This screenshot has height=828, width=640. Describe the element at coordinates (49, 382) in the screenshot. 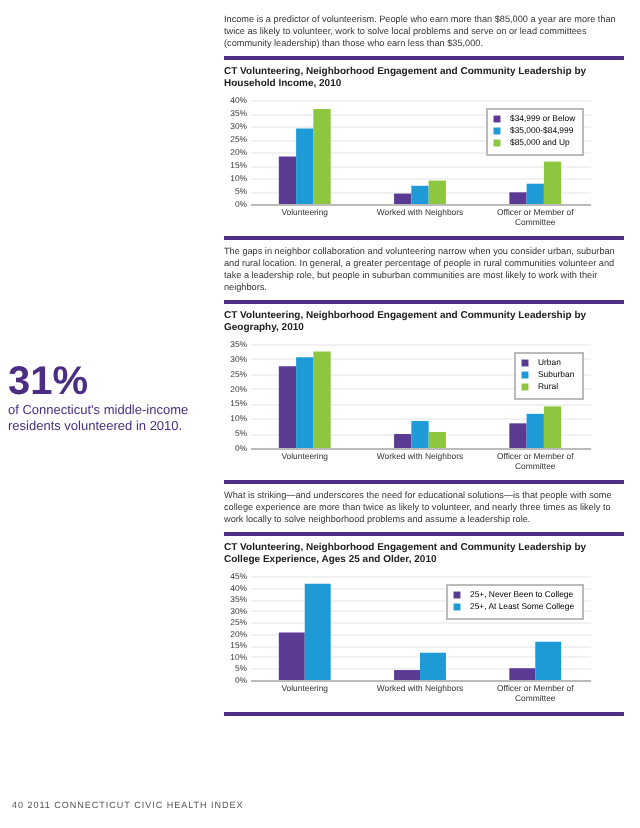

I see `text: 31%` at that location.